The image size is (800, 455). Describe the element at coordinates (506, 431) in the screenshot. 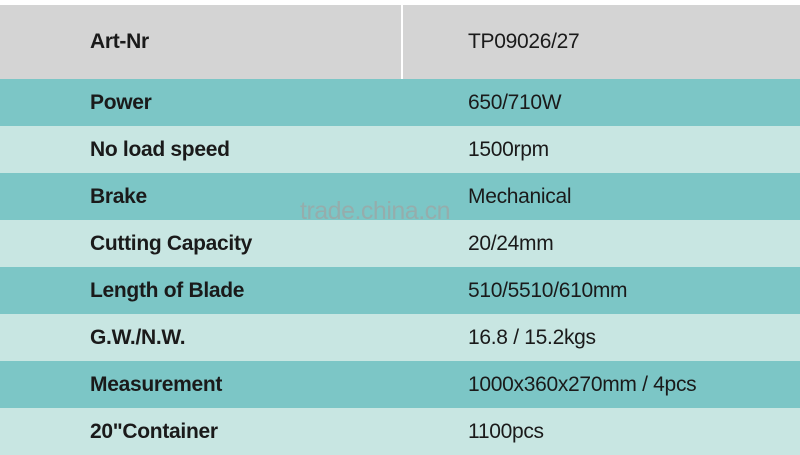

I see `row-value: 1100pcs` at that location.